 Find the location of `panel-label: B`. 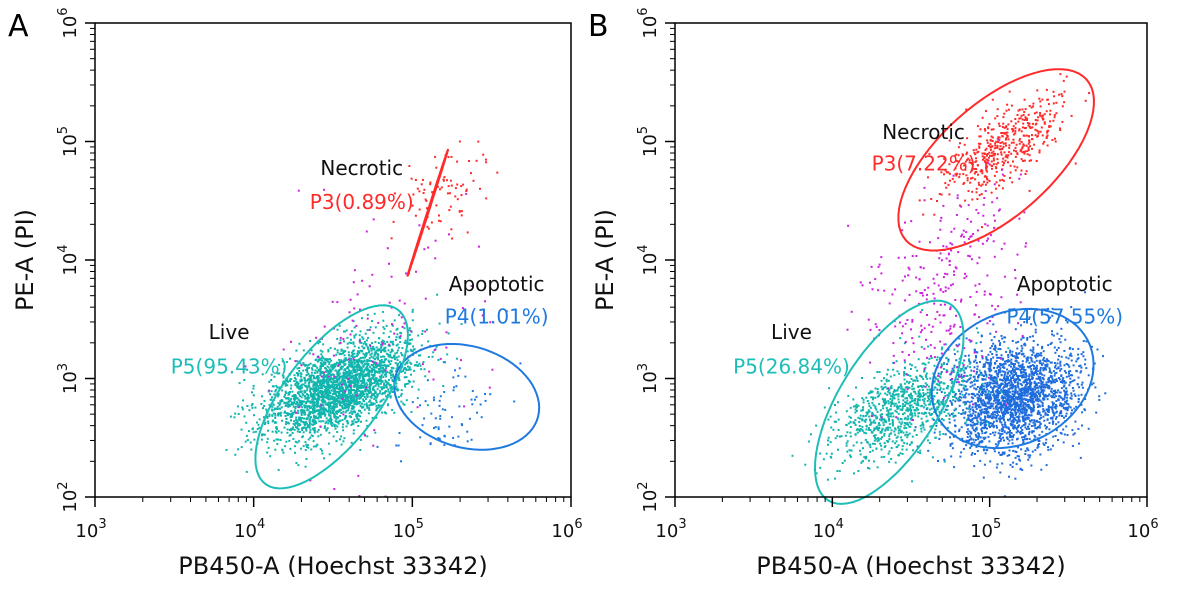

panel-label: B is located at coordinates (598, 26).